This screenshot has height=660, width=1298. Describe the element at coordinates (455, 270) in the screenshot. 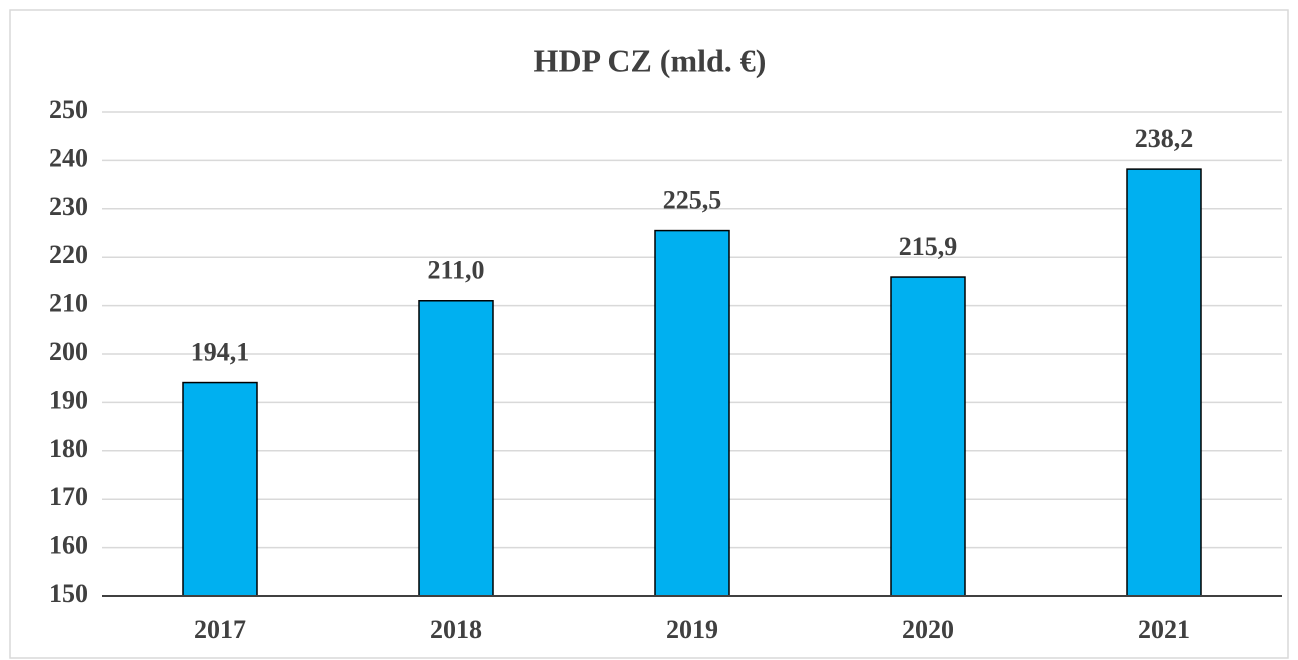

I see `data-label: 211,0` at that location.